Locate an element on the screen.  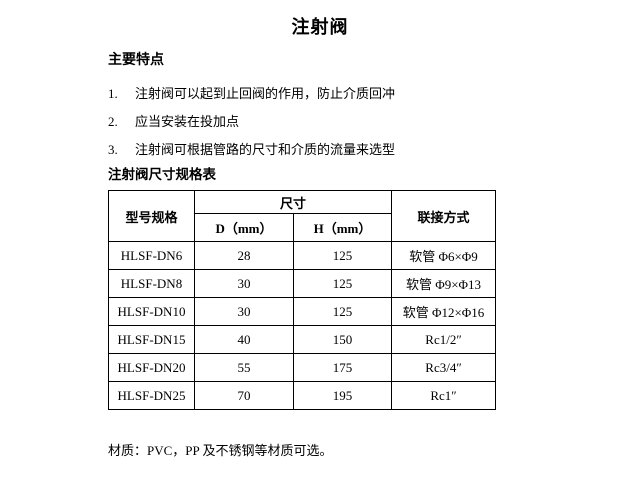
cell-d: 70 is located at coordinates (244, 395).